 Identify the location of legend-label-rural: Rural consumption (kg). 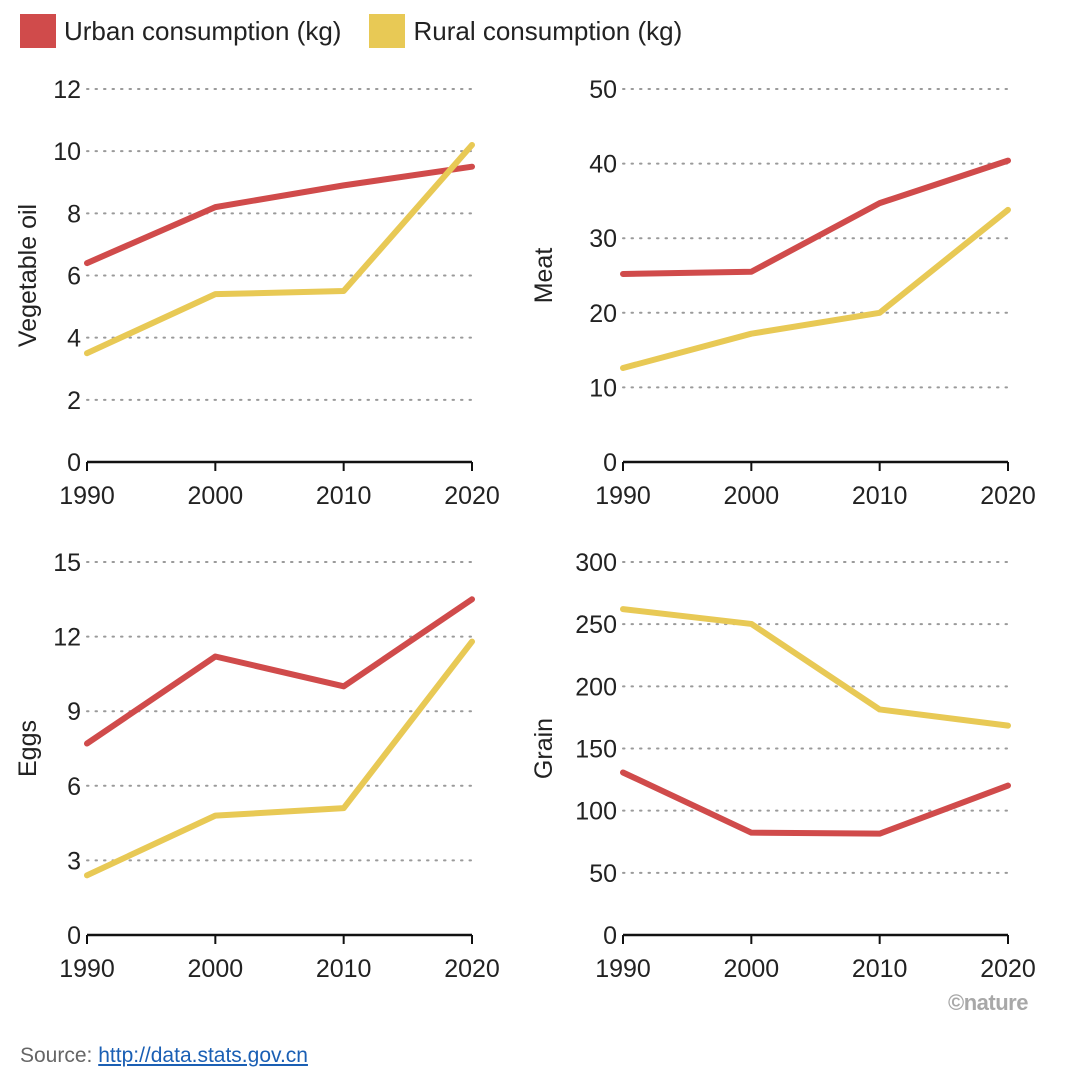
(548, 30).